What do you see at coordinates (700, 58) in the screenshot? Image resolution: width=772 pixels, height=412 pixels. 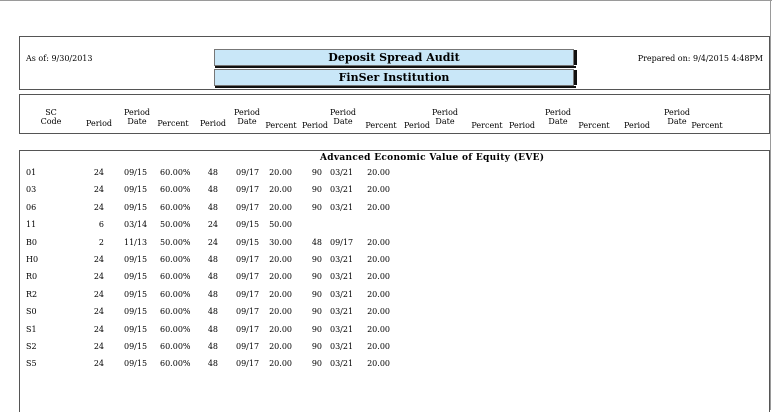 I see `prepared-on: Prepared on: 9/4/2015 4:48PM` at bounding box center [700, 58].